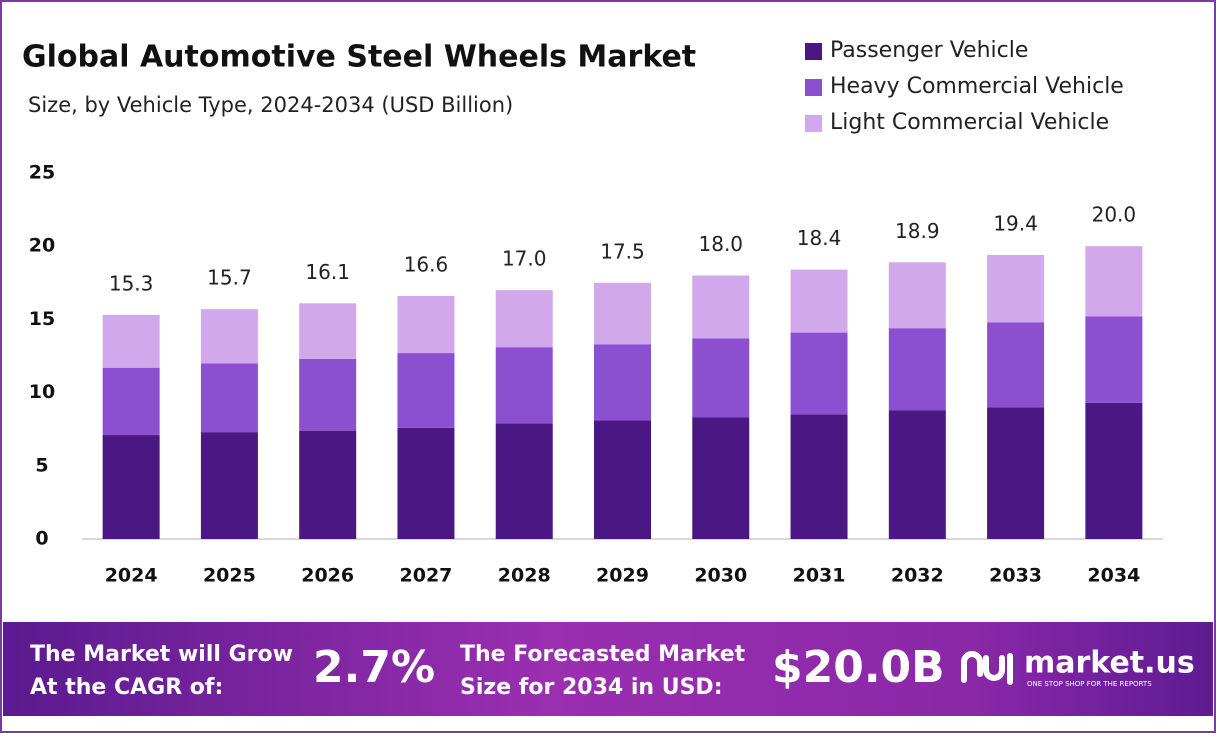 The width and height of the screenshot is (1216, 733). Describe the element at coordinates (969, 122) in the screenshot. I see `legend-label: Light Commercial Vehicle` at that location.